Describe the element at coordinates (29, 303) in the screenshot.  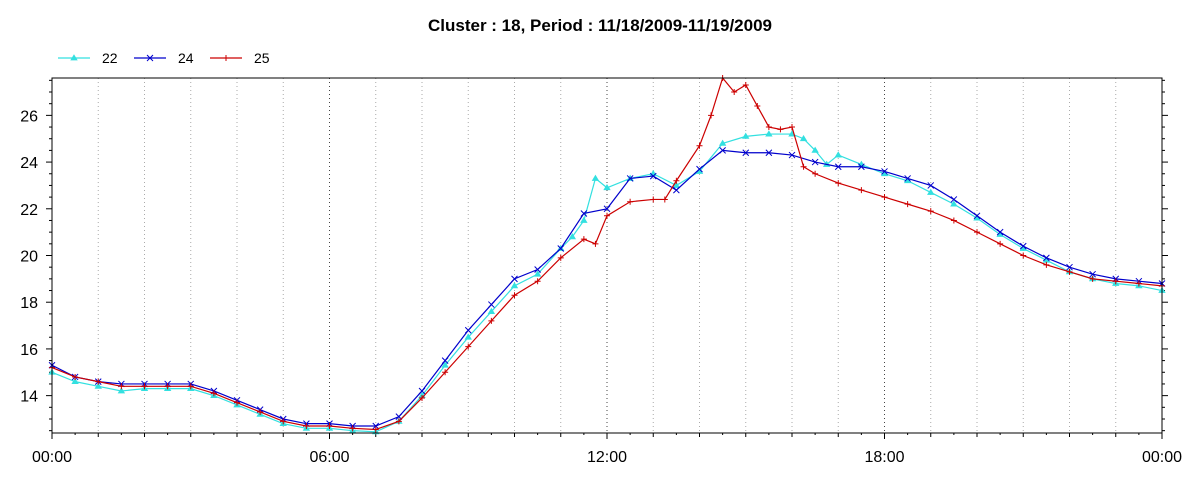
I see `y-tick-label: 18` at that location.